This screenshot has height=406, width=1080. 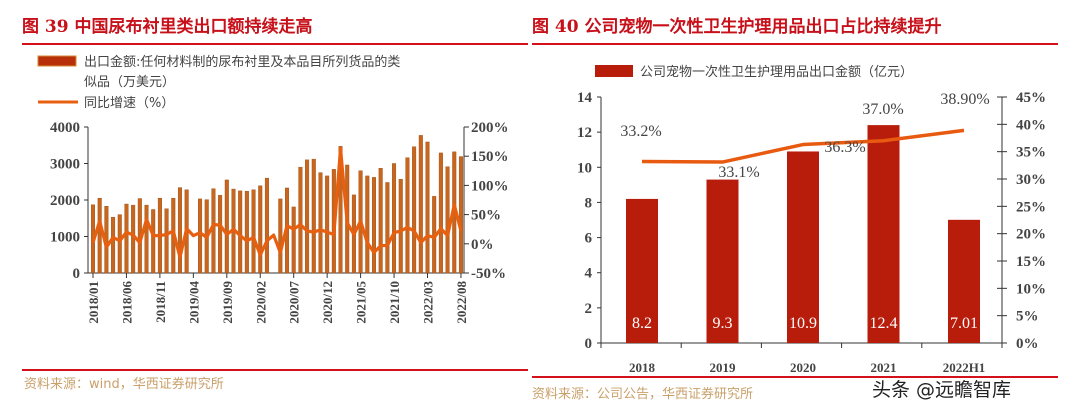 I want to click on x-tick-label: 2018/06, so click(x=126, y=302).